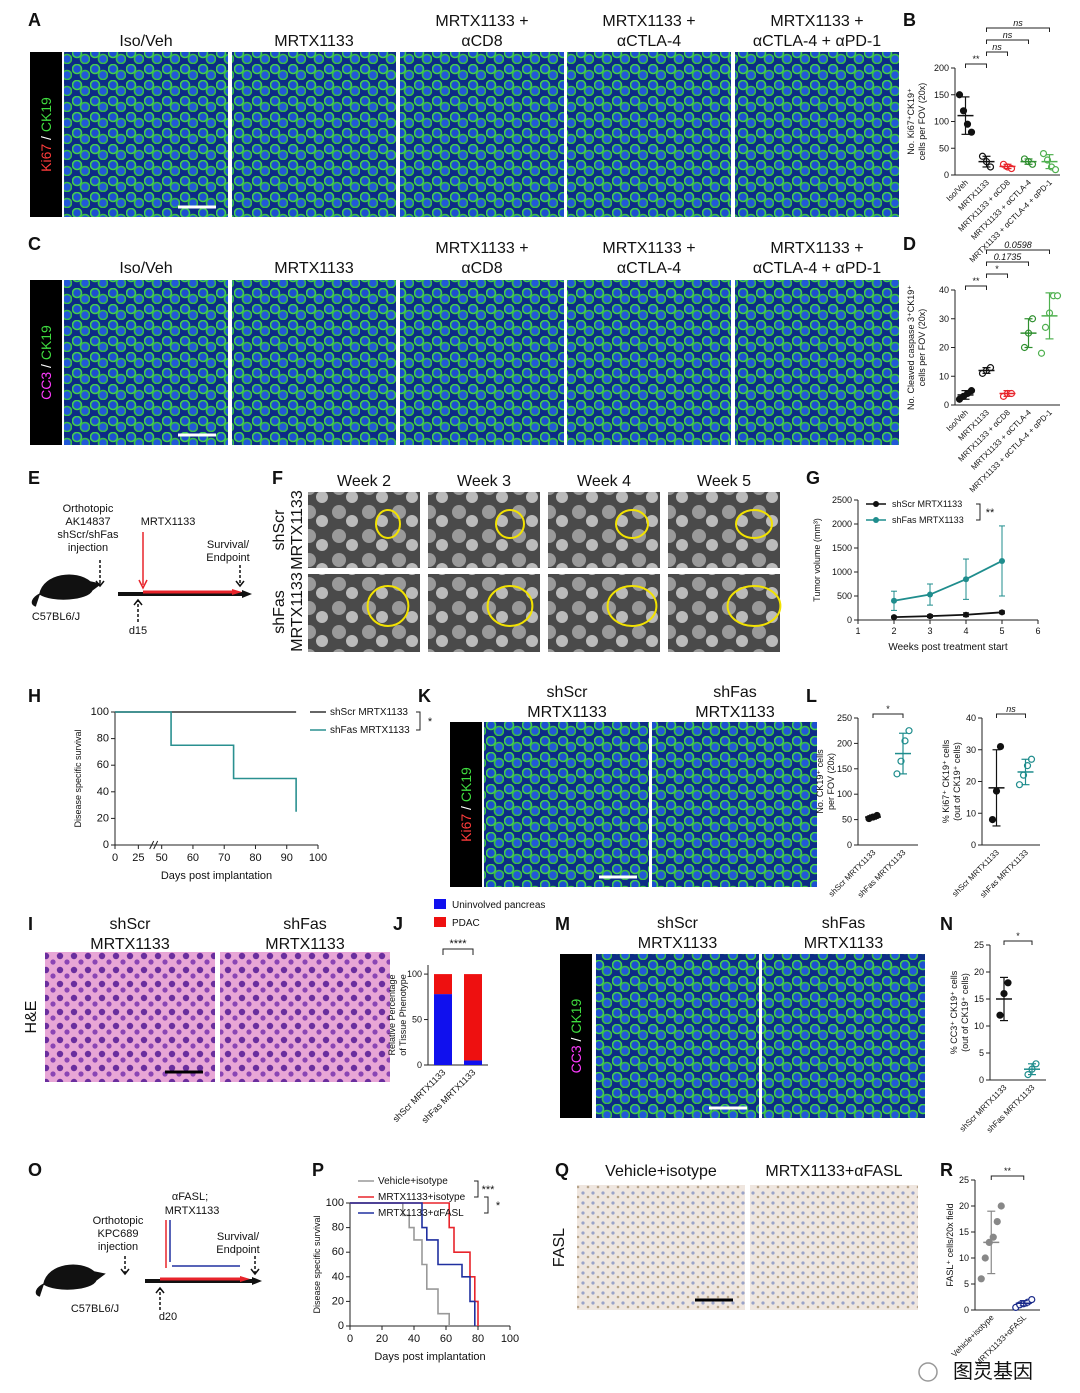 The width and height of the screenshot is (1080, 1393). Describe the element at coordinates (948, 581) in the screenshot. I see `series-line` at that location.